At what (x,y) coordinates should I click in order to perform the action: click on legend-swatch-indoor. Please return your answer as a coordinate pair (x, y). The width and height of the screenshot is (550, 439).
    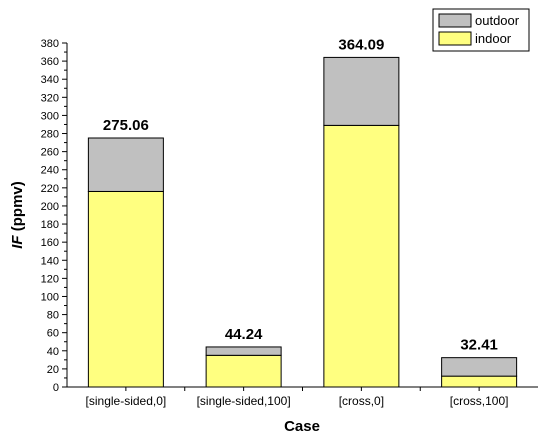
    Looking at the image, I should click on (455, 38).